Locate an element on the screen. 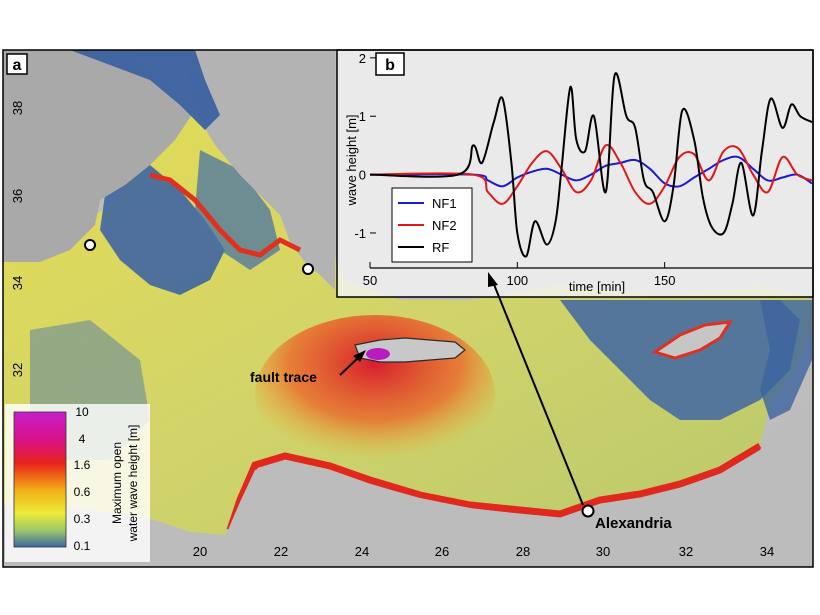  lon-tick-20: 20 is located at coordinates (200, 551).